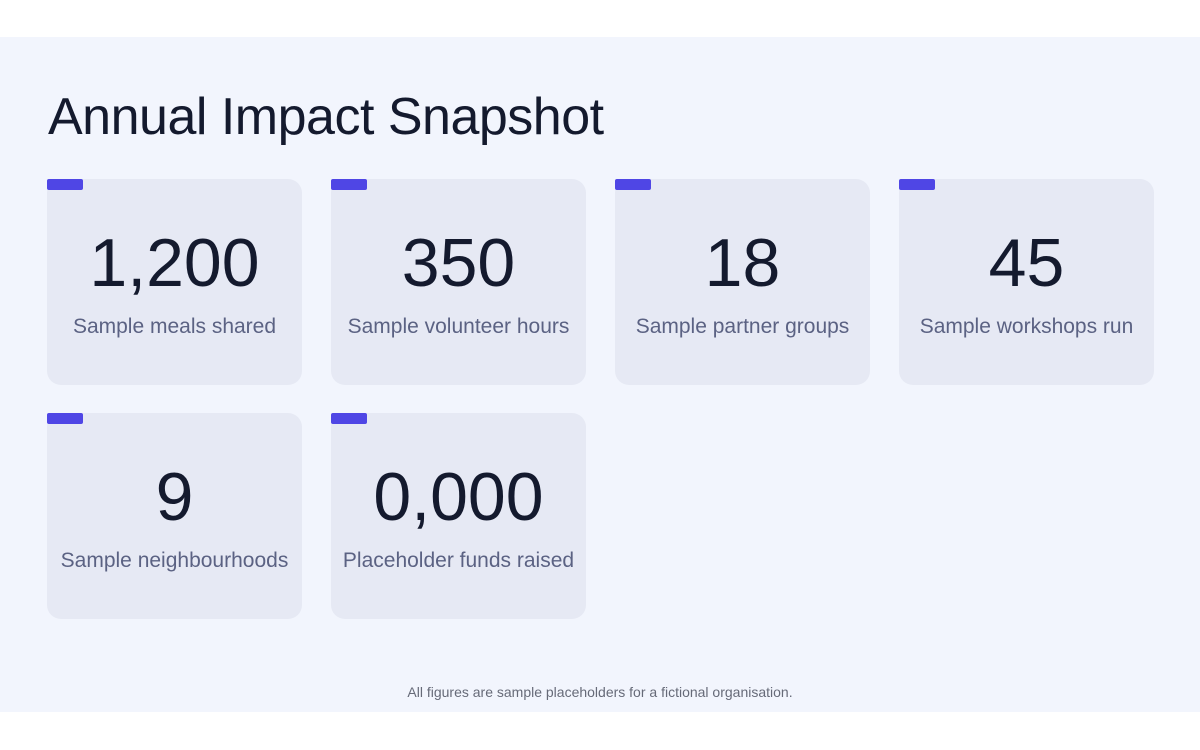 This screenshot has width=1200, height=750. What do you see at coordinates (458, 497) in the screenshot?
I see `stat-value: 0,000` at bounding box center [458, 497].